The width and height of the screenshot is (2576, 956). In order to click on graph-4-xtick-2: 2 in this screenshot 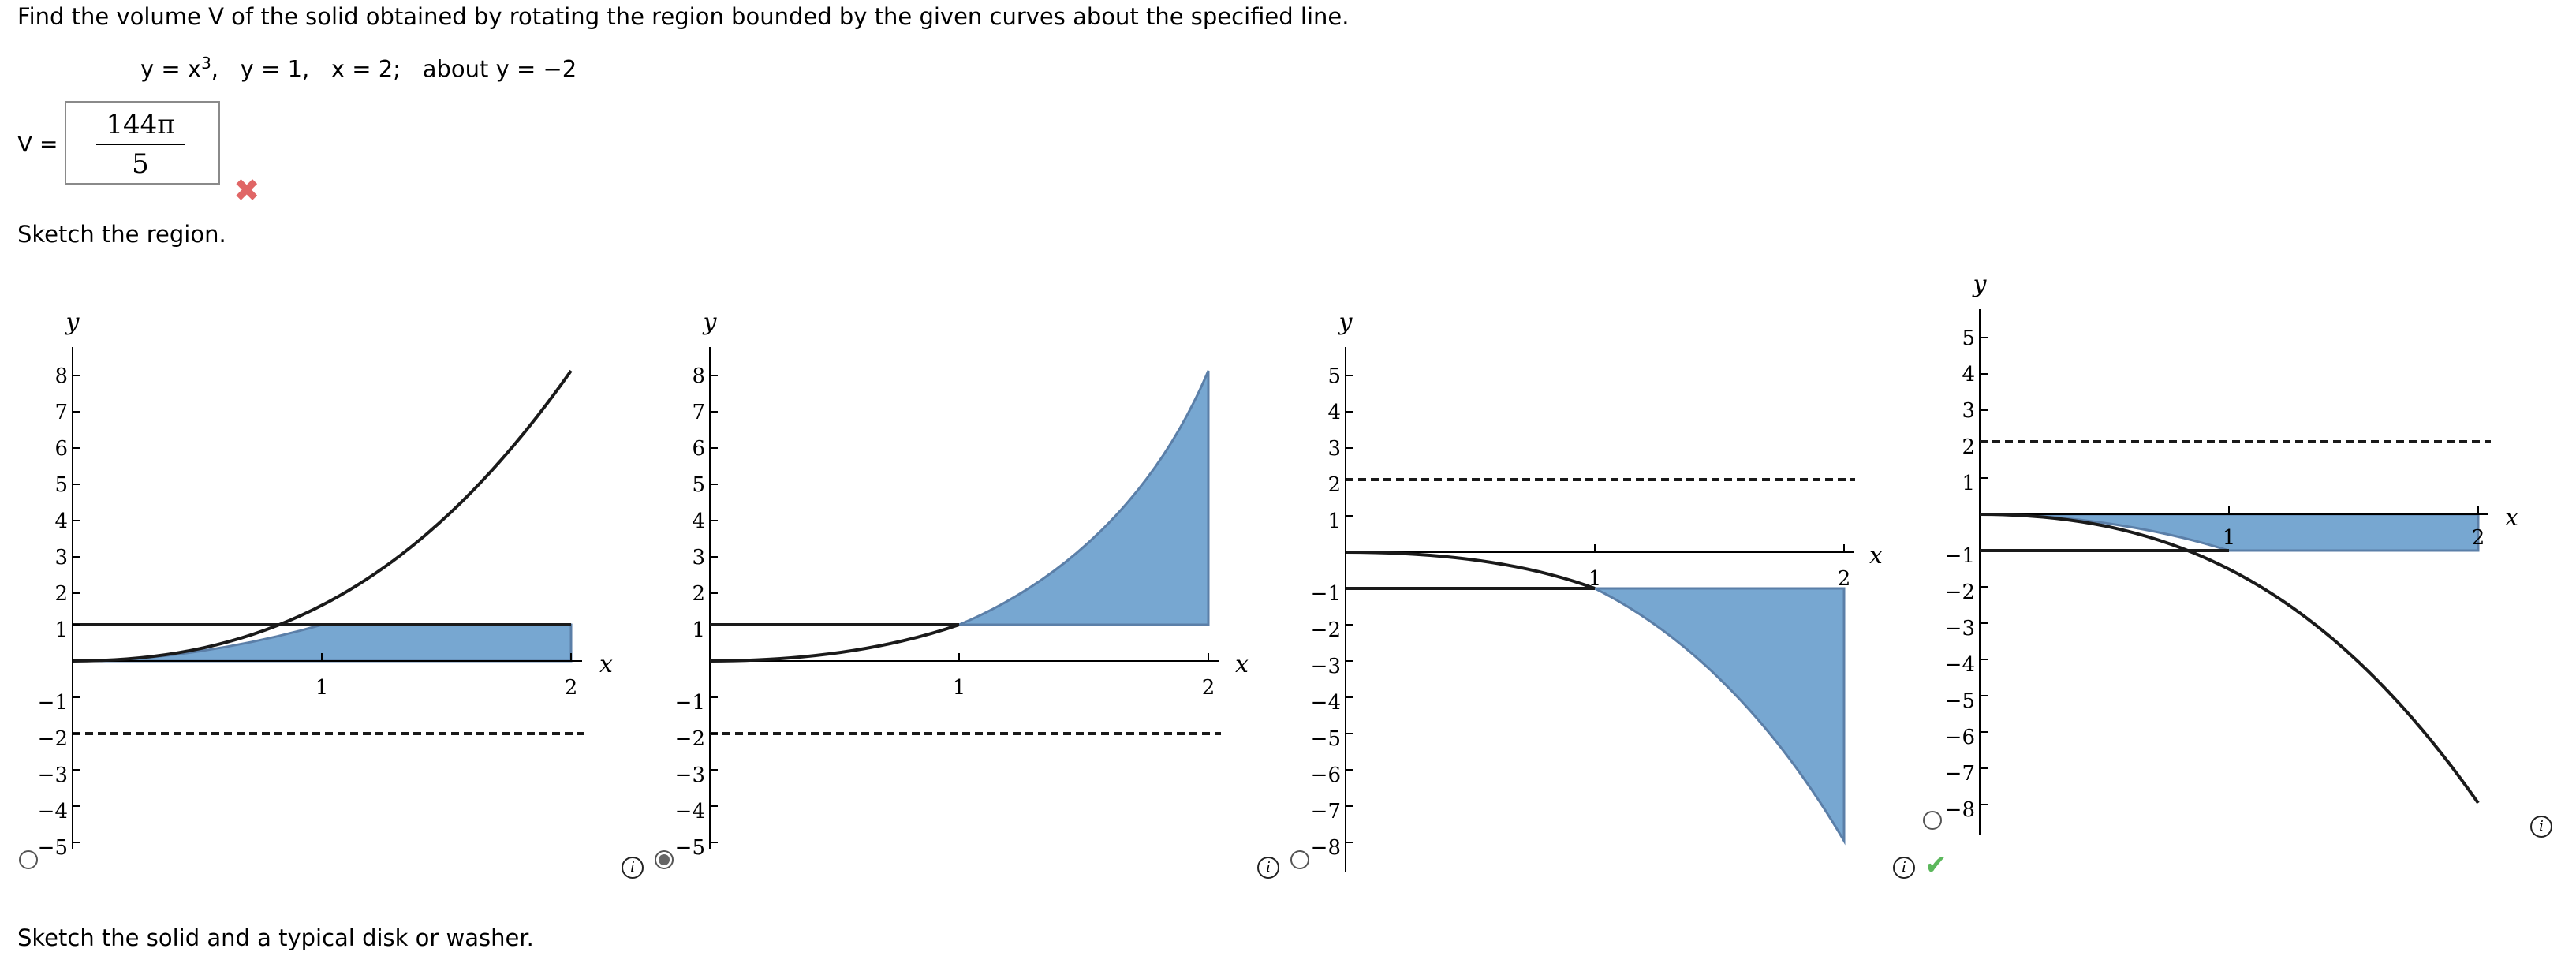, I will do `click(2478, 538)`.